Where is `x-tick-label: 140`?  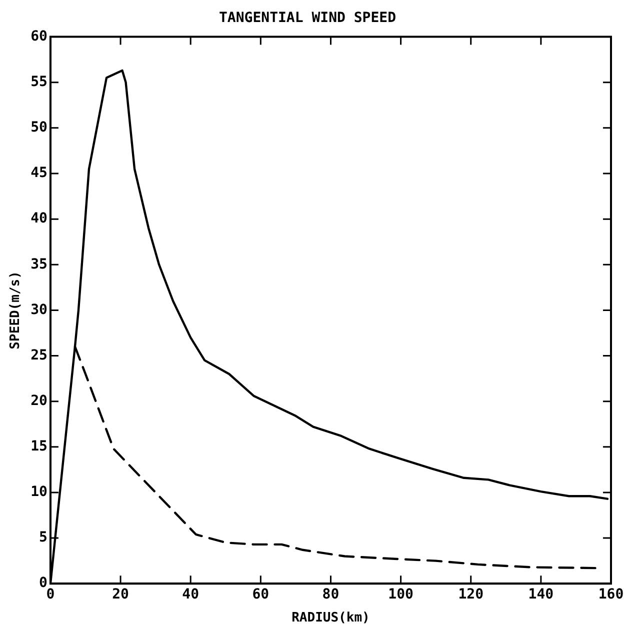 x-tick-label: 140 is located at coordinates (541, 594).